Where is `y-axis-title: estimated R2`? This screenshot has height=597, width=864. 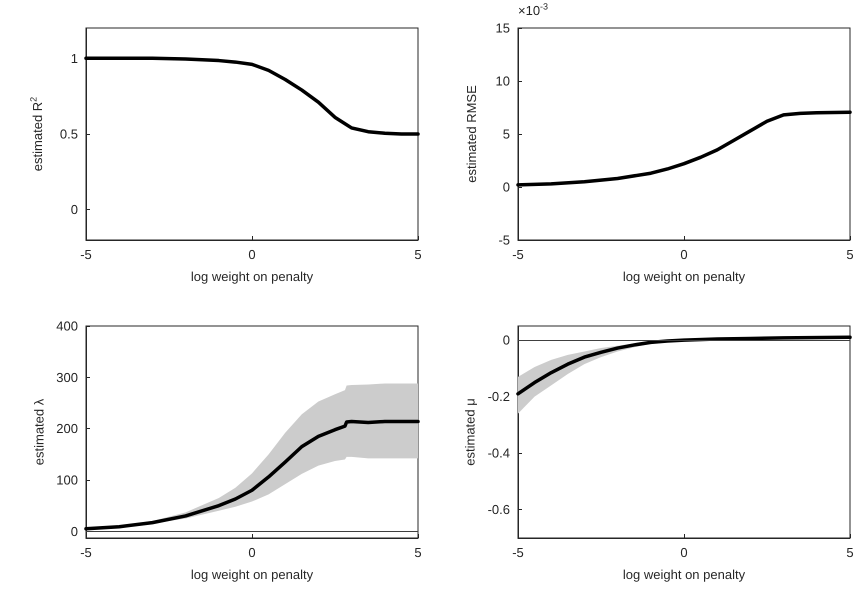 y-axis-title: estimated R2 is located at coordinates (36, 134).